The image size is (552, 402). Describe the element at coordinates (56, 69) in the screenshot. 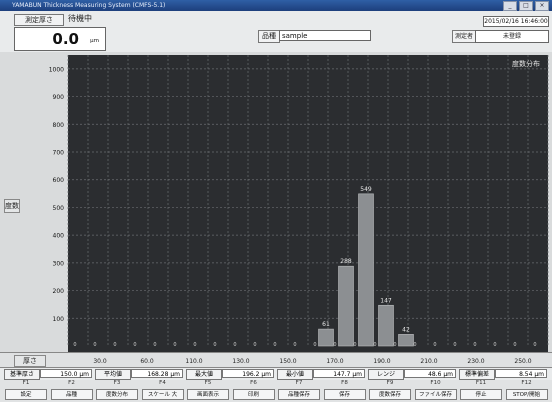

I see `y-tick-label: 1000` at that location.